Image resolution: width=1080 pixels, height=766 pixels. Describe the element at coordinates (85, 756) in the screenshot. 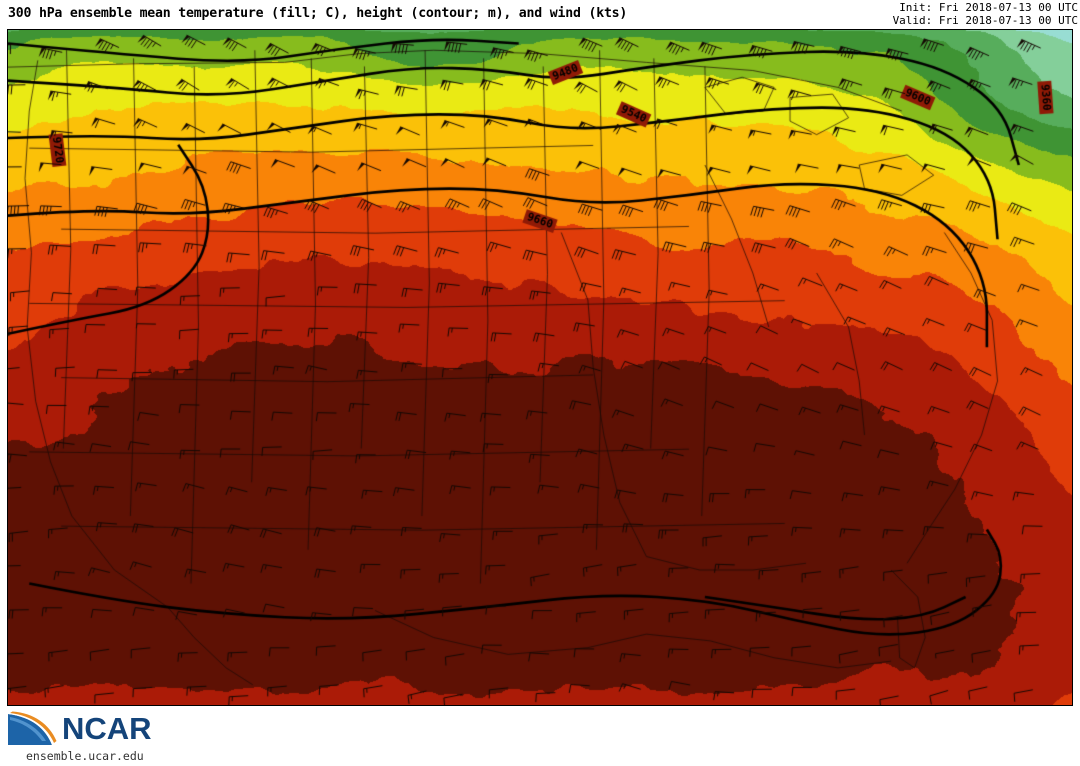

I see `ncar-url: ensemble.ucar.edu` at that location.